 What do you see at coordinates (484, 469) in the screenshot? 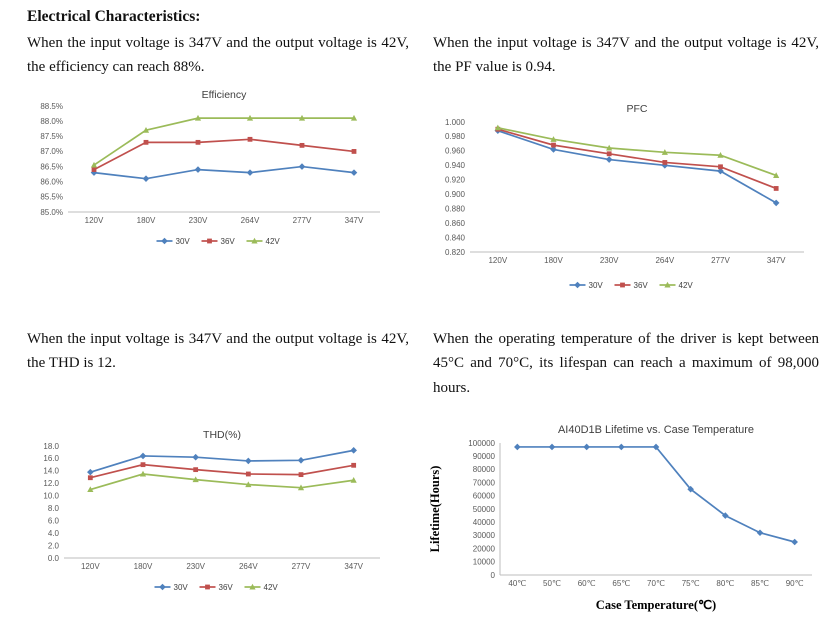
I see `svg-text: 80000` at bounding box center [484, 469].